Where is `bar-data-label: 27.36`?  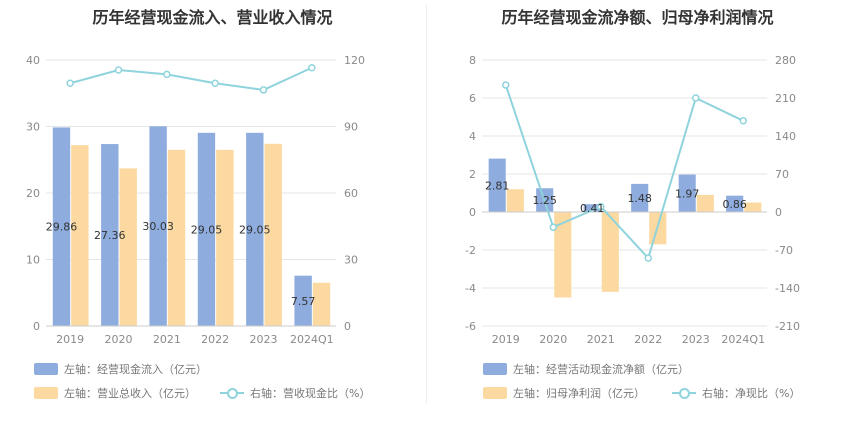 bar-data-label: 27.36 is located at coordinates (110, 235).